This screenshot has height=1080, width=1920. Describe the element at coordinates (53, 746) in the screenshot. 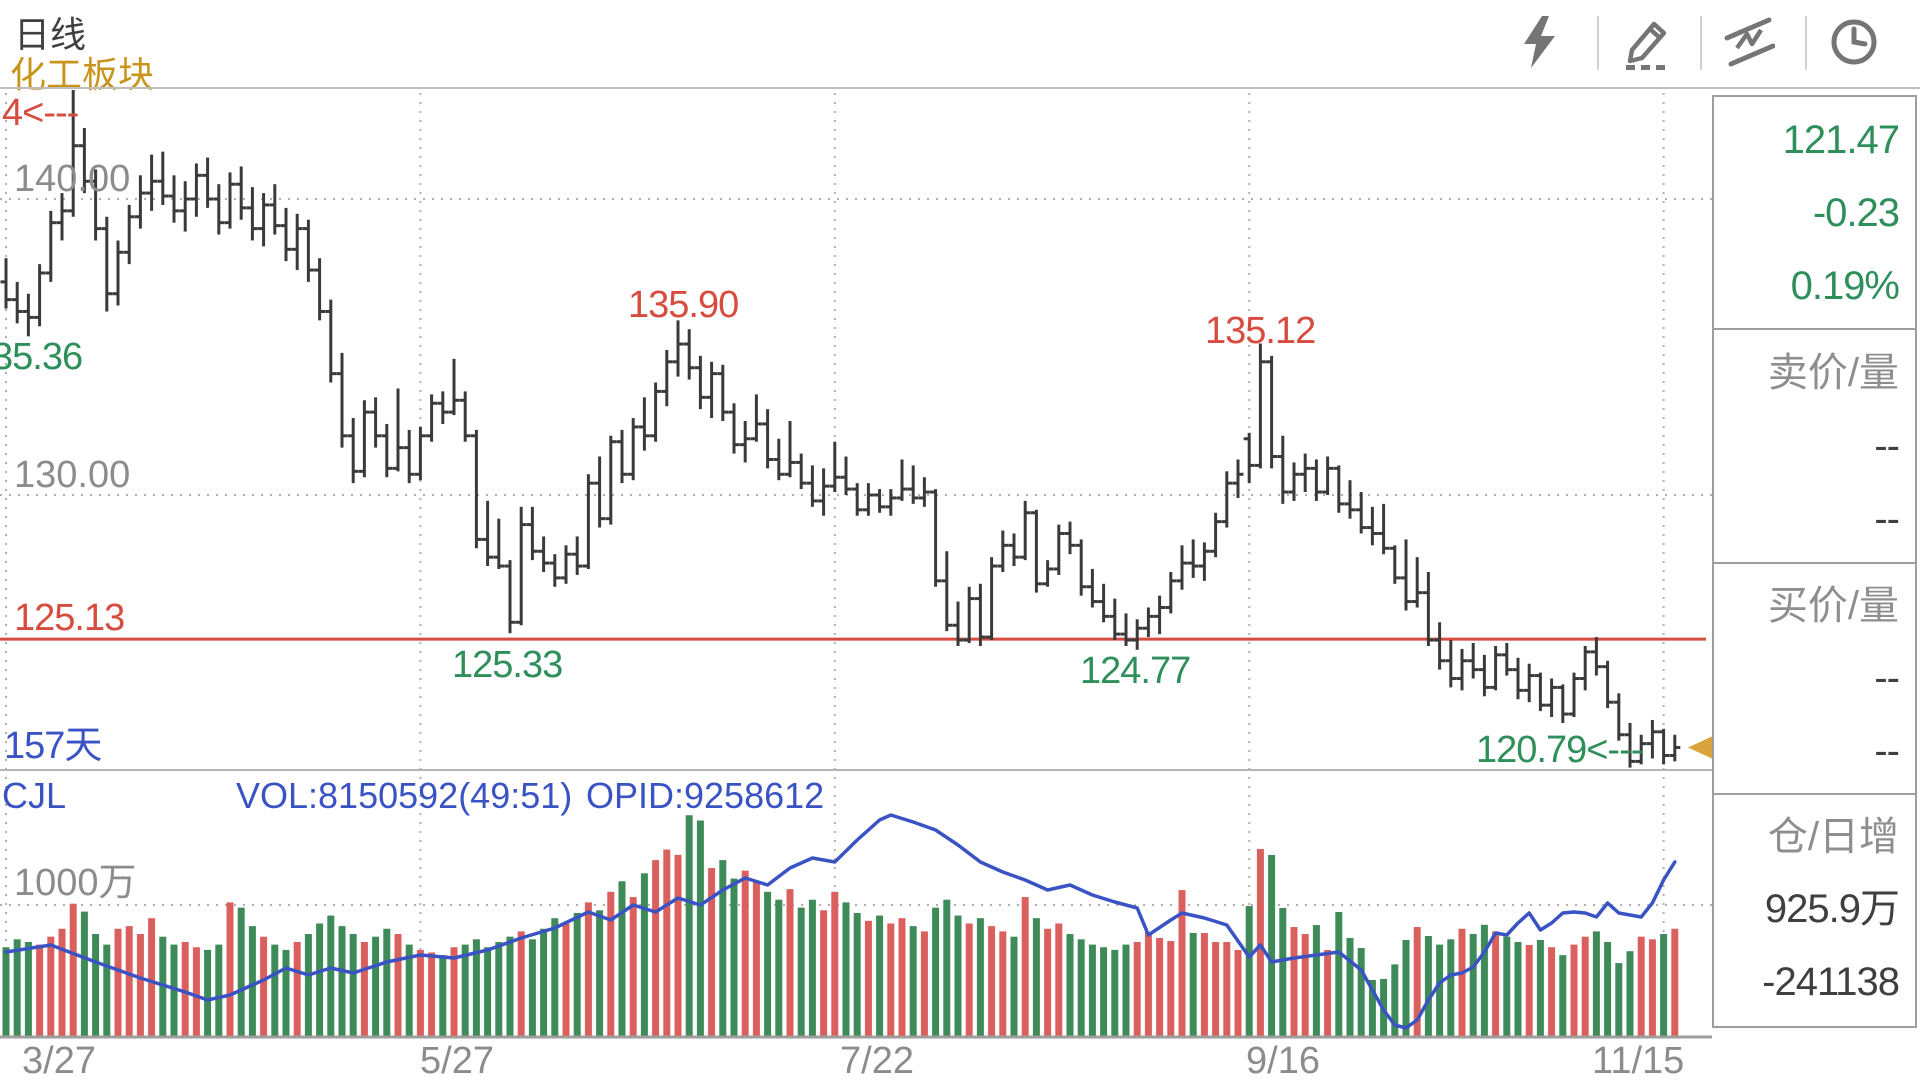

I see `days-counter: 157天` at that location.